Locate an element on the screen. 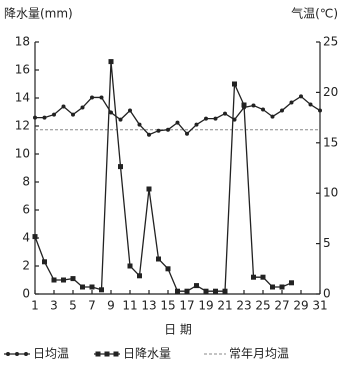  y-tick-label: 4 is located at coordinates (26, 238).